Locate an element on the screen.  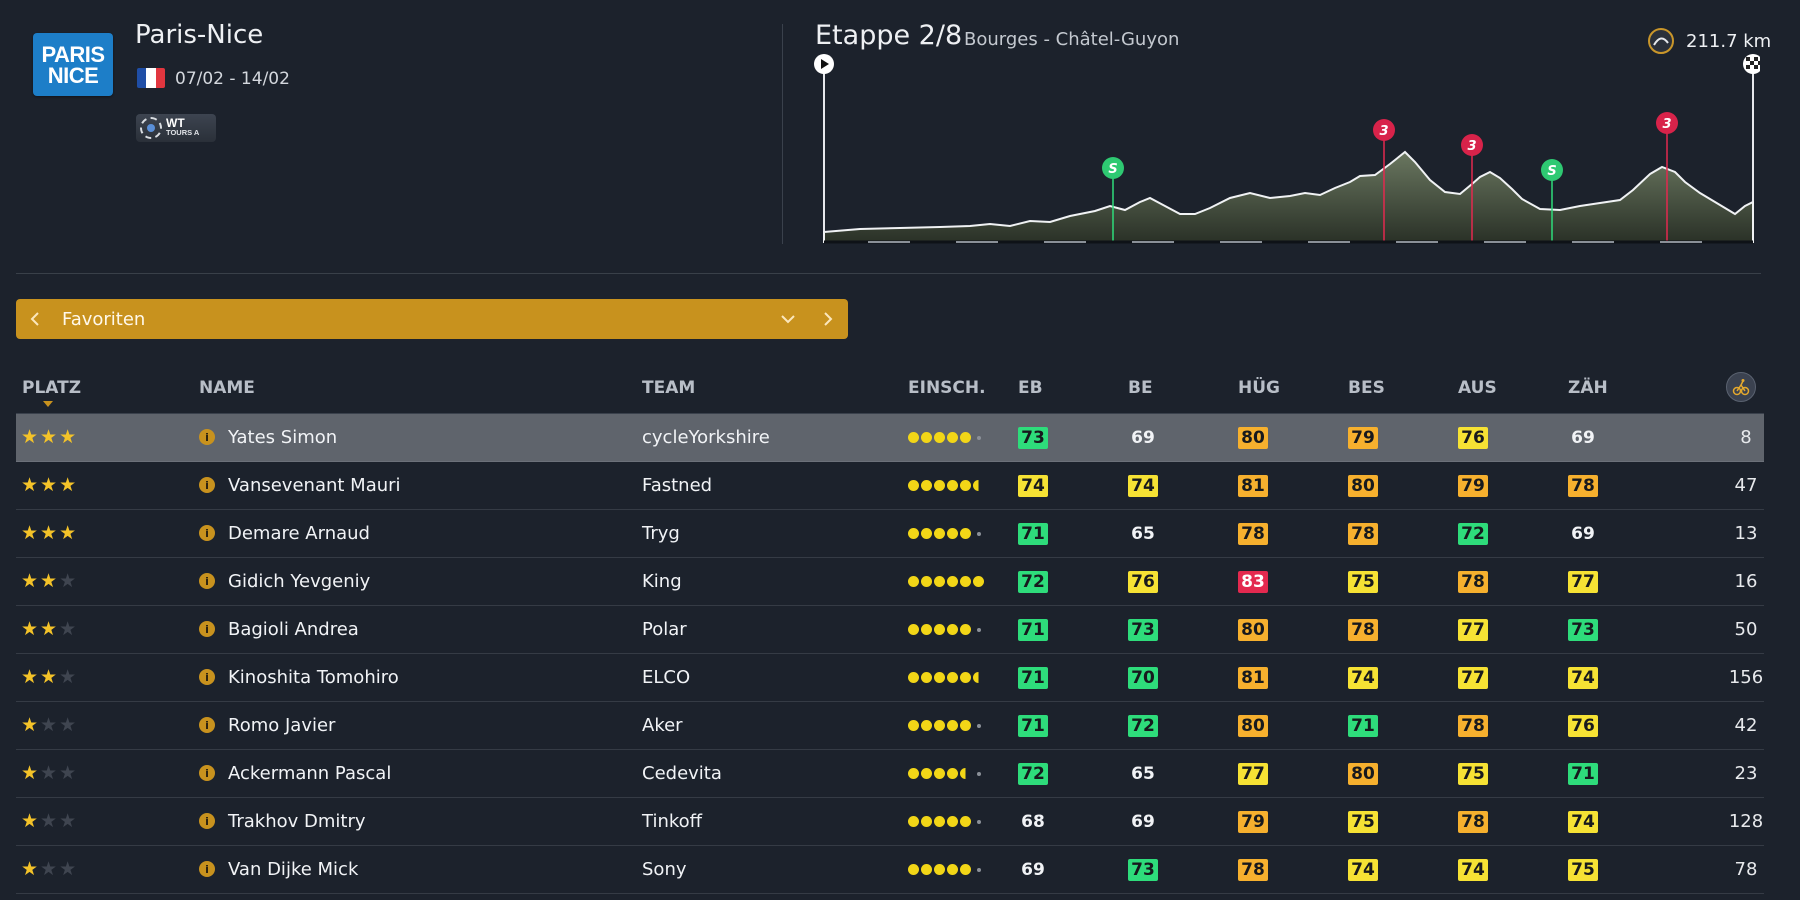
column-header-zah: ZÄH is located at coordinates (1588, 388).